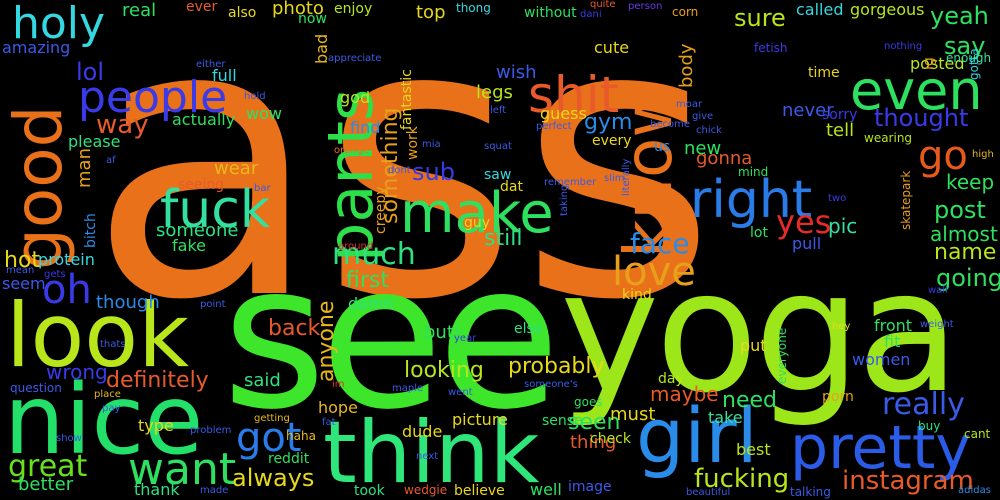  Describe the element at coordinates (84, 168) in the screenshot. I see `word-man: man` at that location.